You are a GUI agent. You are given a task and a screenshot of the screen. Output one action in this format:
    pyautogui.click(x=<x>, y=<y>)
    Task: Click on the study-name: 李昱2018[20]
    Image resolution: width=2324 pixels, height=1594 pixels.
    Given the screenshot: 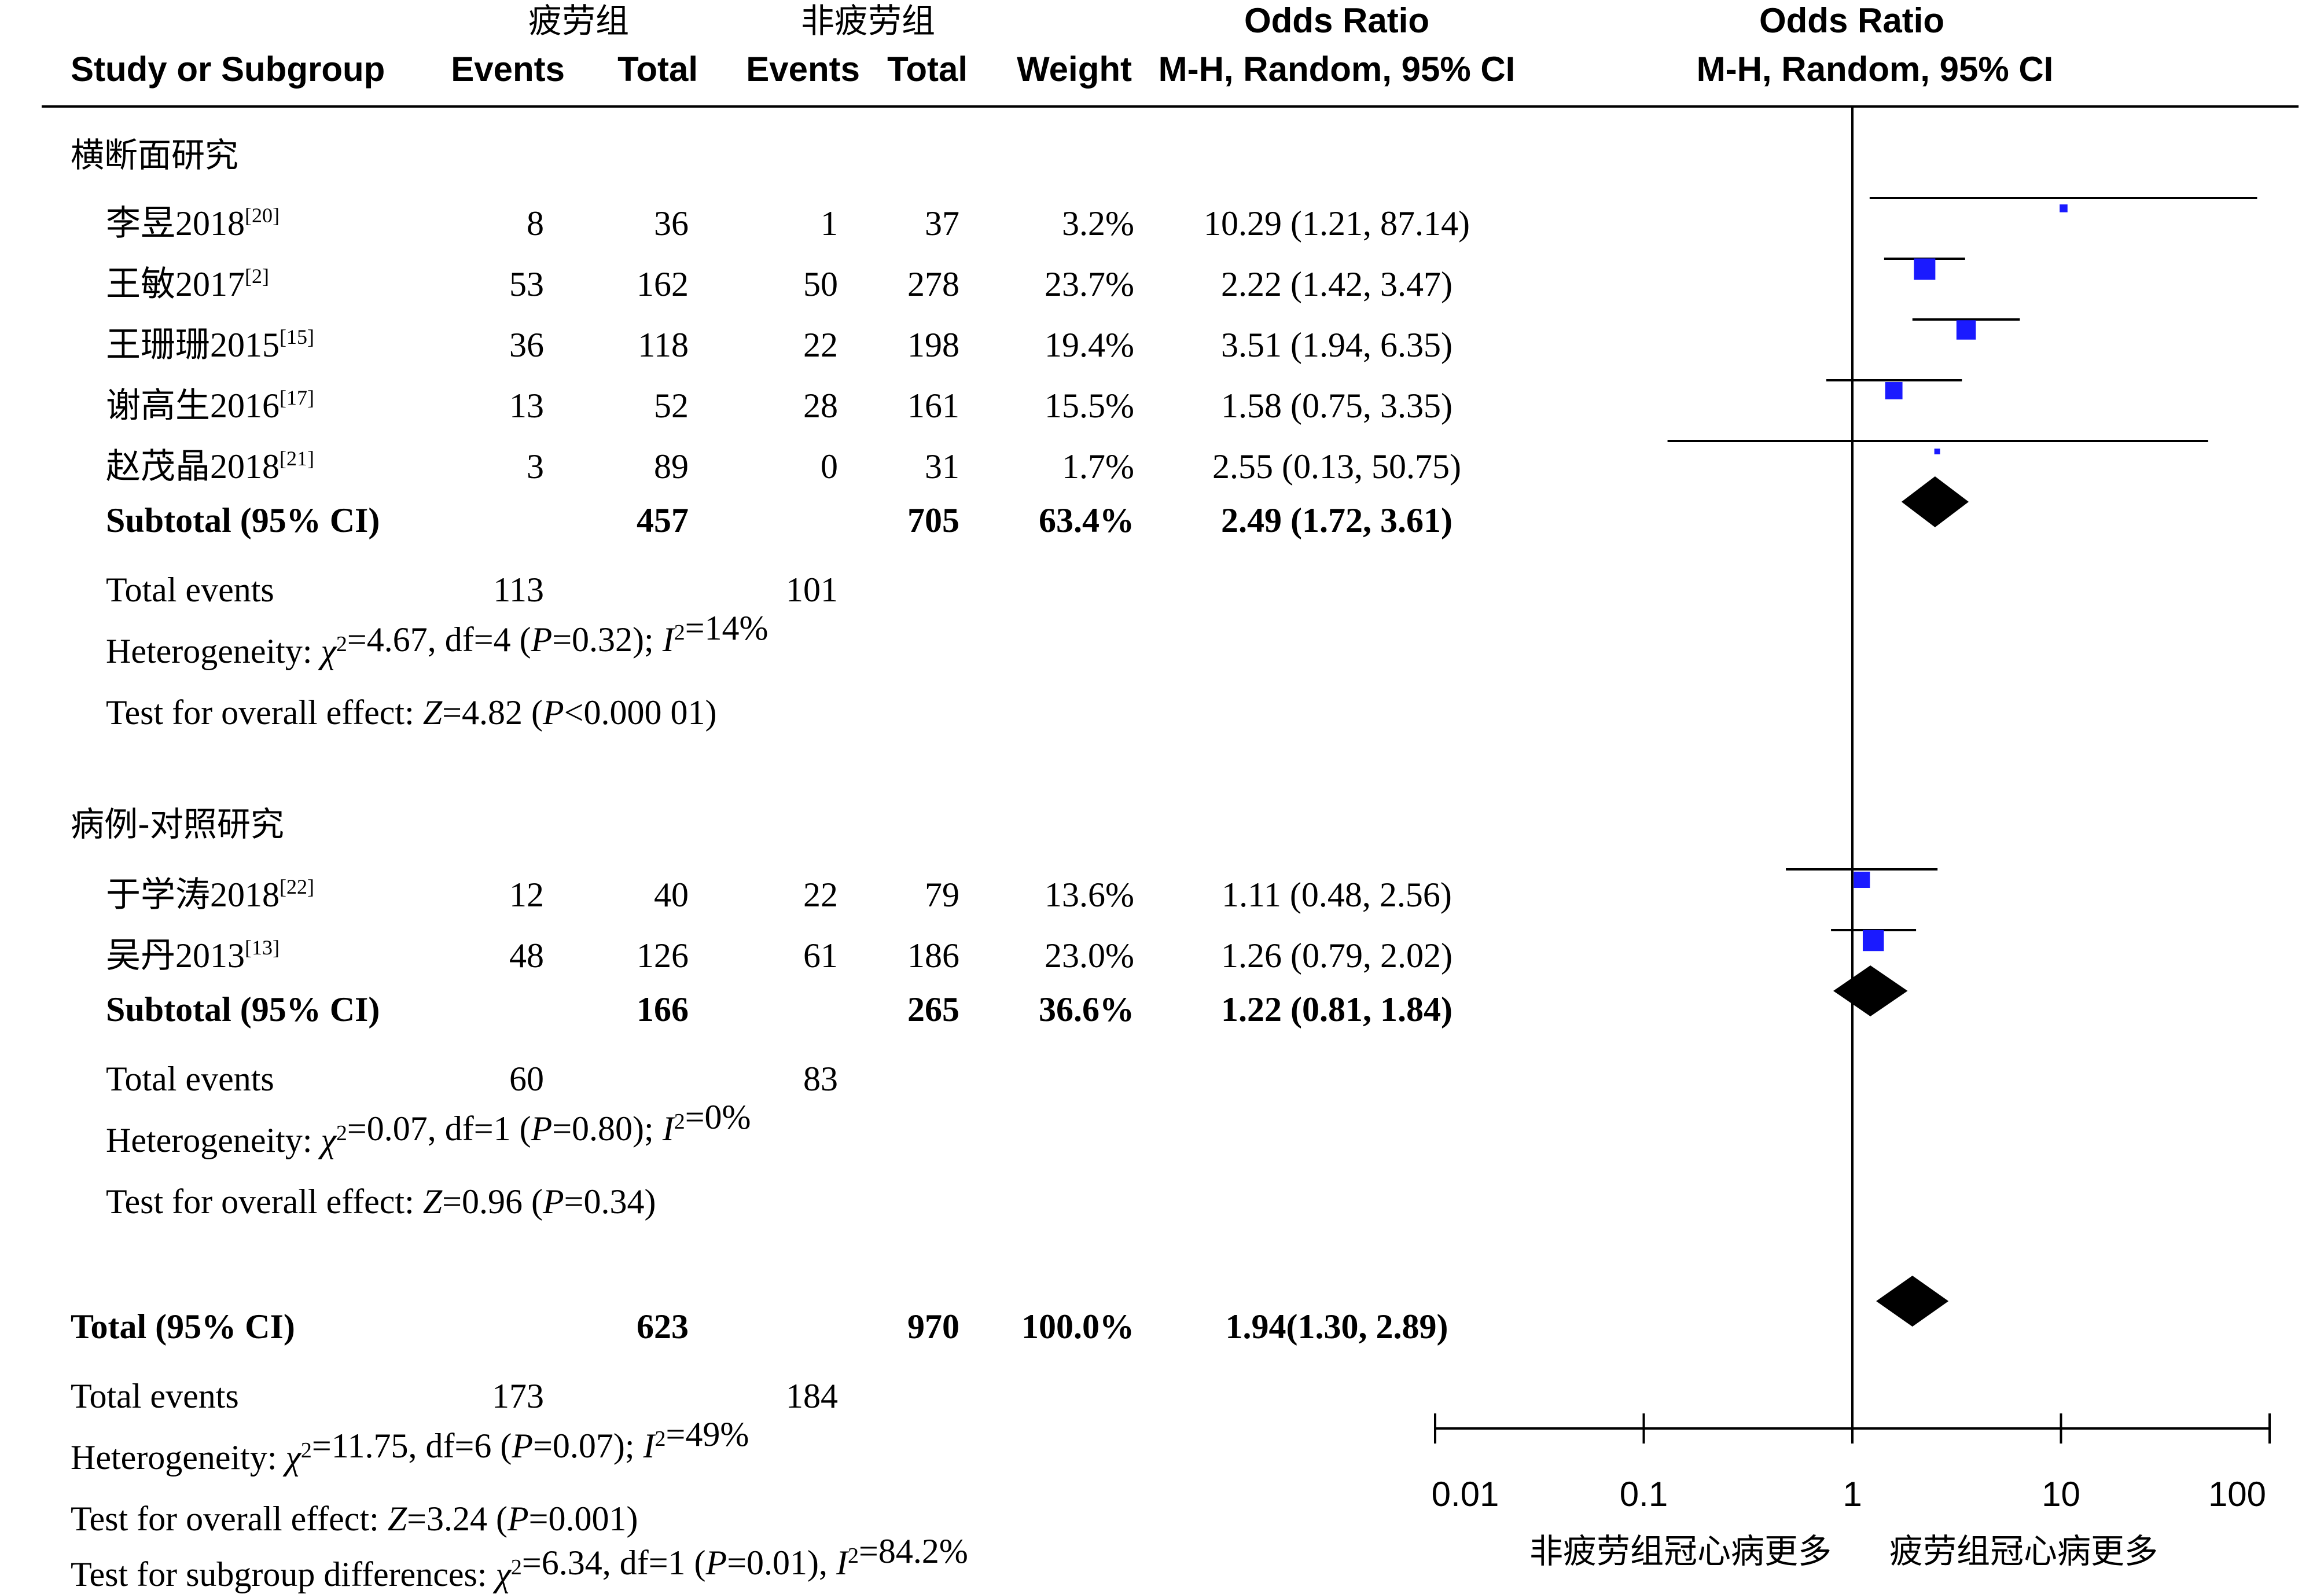 What is the action you would take?
    pyautogui.click(x=193, y=224)
    